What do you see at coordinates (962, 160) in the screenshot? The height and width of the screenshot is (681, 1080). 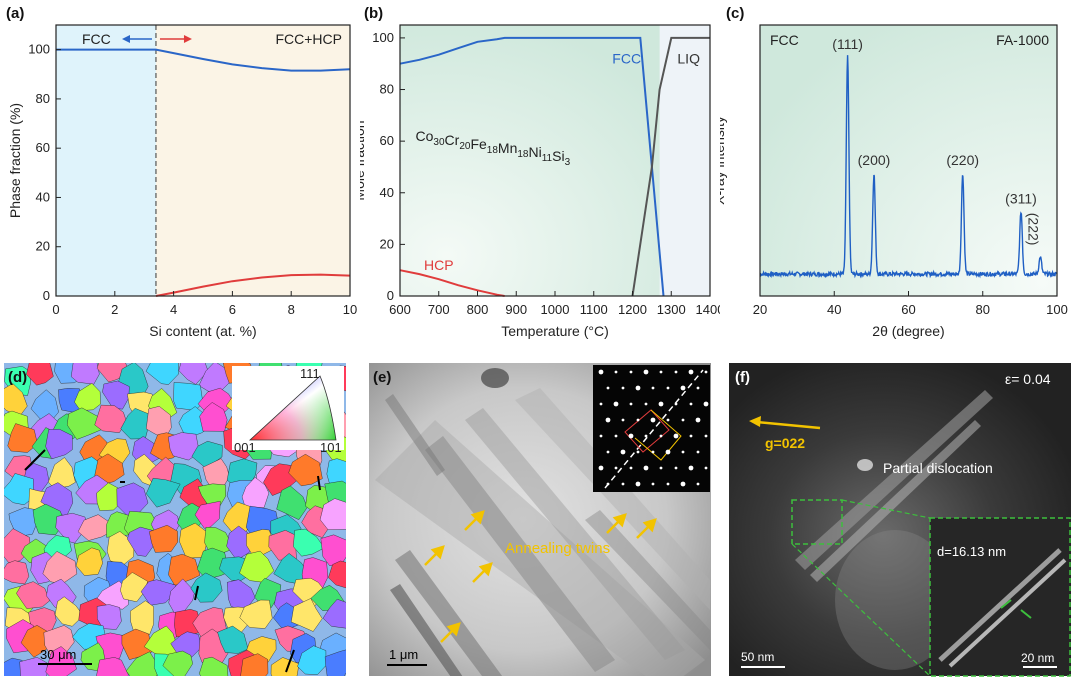 I see `peak-label: (220)` at bounding box center [962, 160].